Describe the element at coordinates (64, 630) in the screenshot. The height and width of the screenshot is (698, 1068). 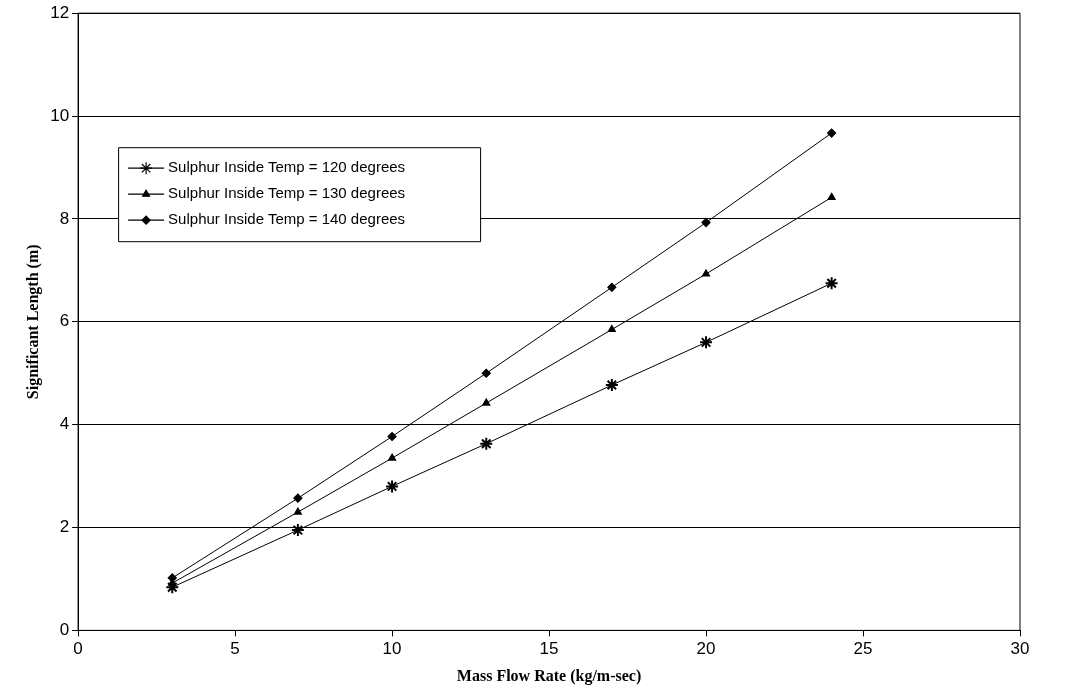
I see `y-tick-label: 0` at that location.